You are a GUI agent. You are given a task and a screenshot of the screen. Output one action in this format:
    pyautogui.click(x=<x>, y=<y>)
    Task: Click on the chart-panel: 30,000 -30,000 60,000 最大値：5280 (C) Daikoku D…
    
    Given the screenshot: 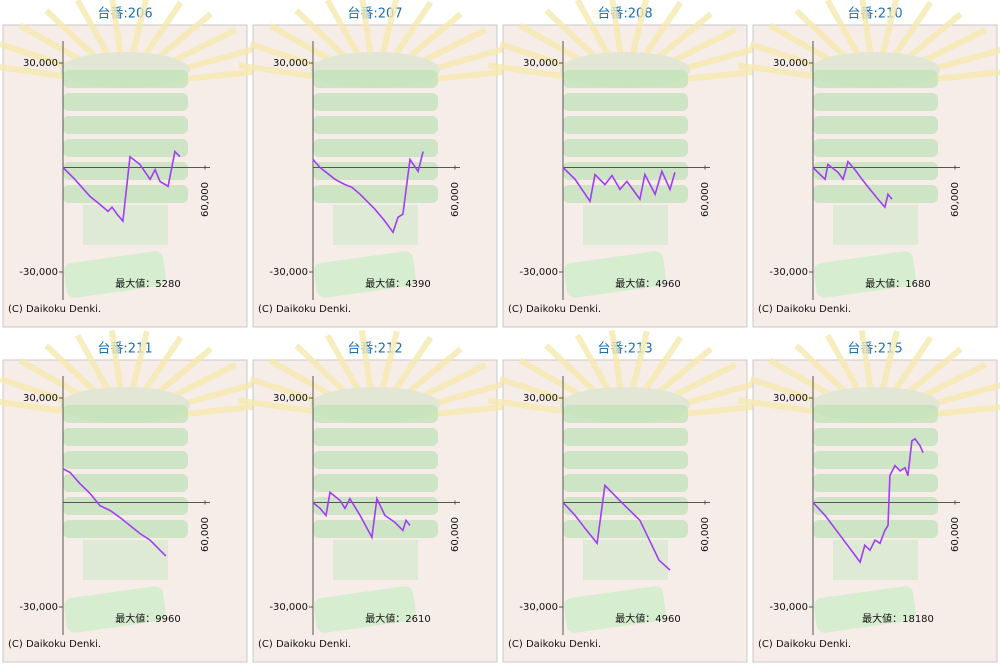 What is the action you would take?
    pyautogui.click(x=132, y=164)
    